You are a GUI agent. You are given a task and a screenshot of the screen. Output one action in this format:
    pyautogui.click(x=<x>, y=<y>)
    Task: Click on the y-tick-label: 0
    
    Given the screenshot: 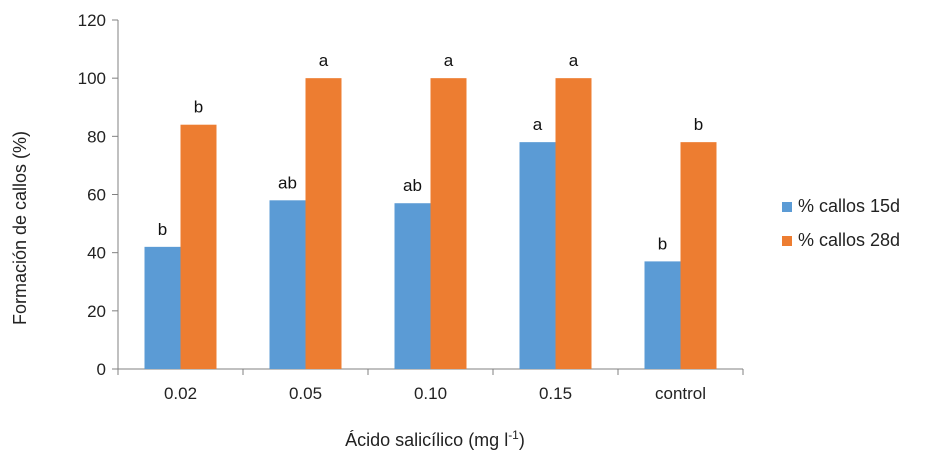 What is the action you would take?
    pyautogui.click(x=101, y=369)
    